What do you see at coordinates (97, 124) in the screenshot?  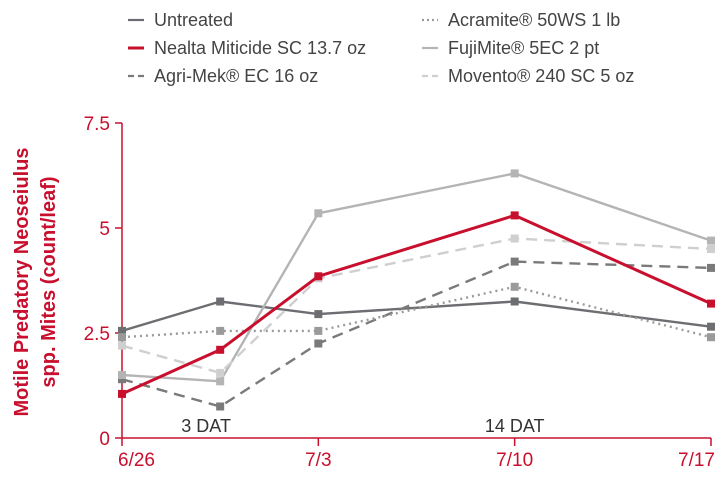 I see `y-tick-label-3: 7.5` at bounding box center [97, 124].